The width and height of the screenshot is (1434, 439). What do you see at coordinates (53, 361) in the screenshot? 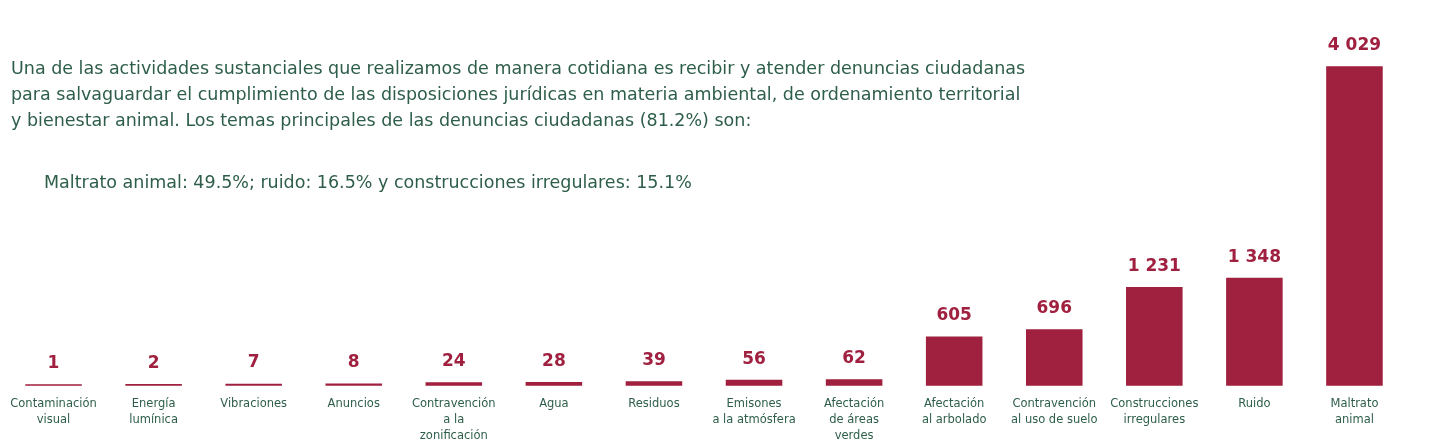
I see `data-label: 1` at bounding box center [53, 361].